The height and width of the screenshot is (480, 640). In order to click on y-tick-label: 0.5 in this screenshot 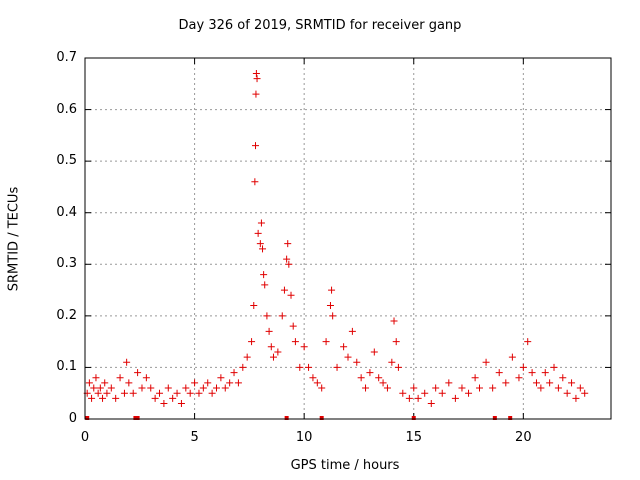, I will do `click(66, 161)`.